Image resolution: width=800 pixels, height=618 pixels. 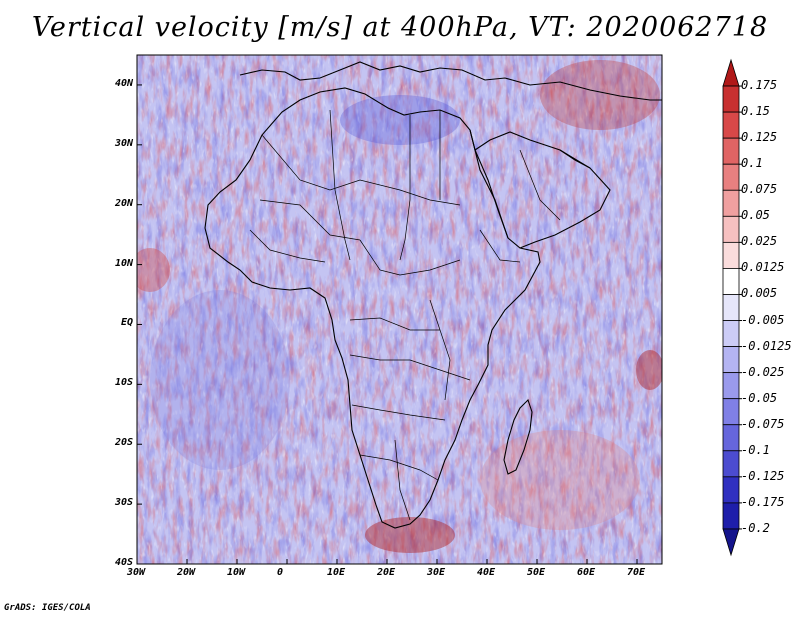 What do you see at coordinates (763, 319) in the screenshot?
I see `colorbar-label: -0.005` at bounding box center [763, 319].